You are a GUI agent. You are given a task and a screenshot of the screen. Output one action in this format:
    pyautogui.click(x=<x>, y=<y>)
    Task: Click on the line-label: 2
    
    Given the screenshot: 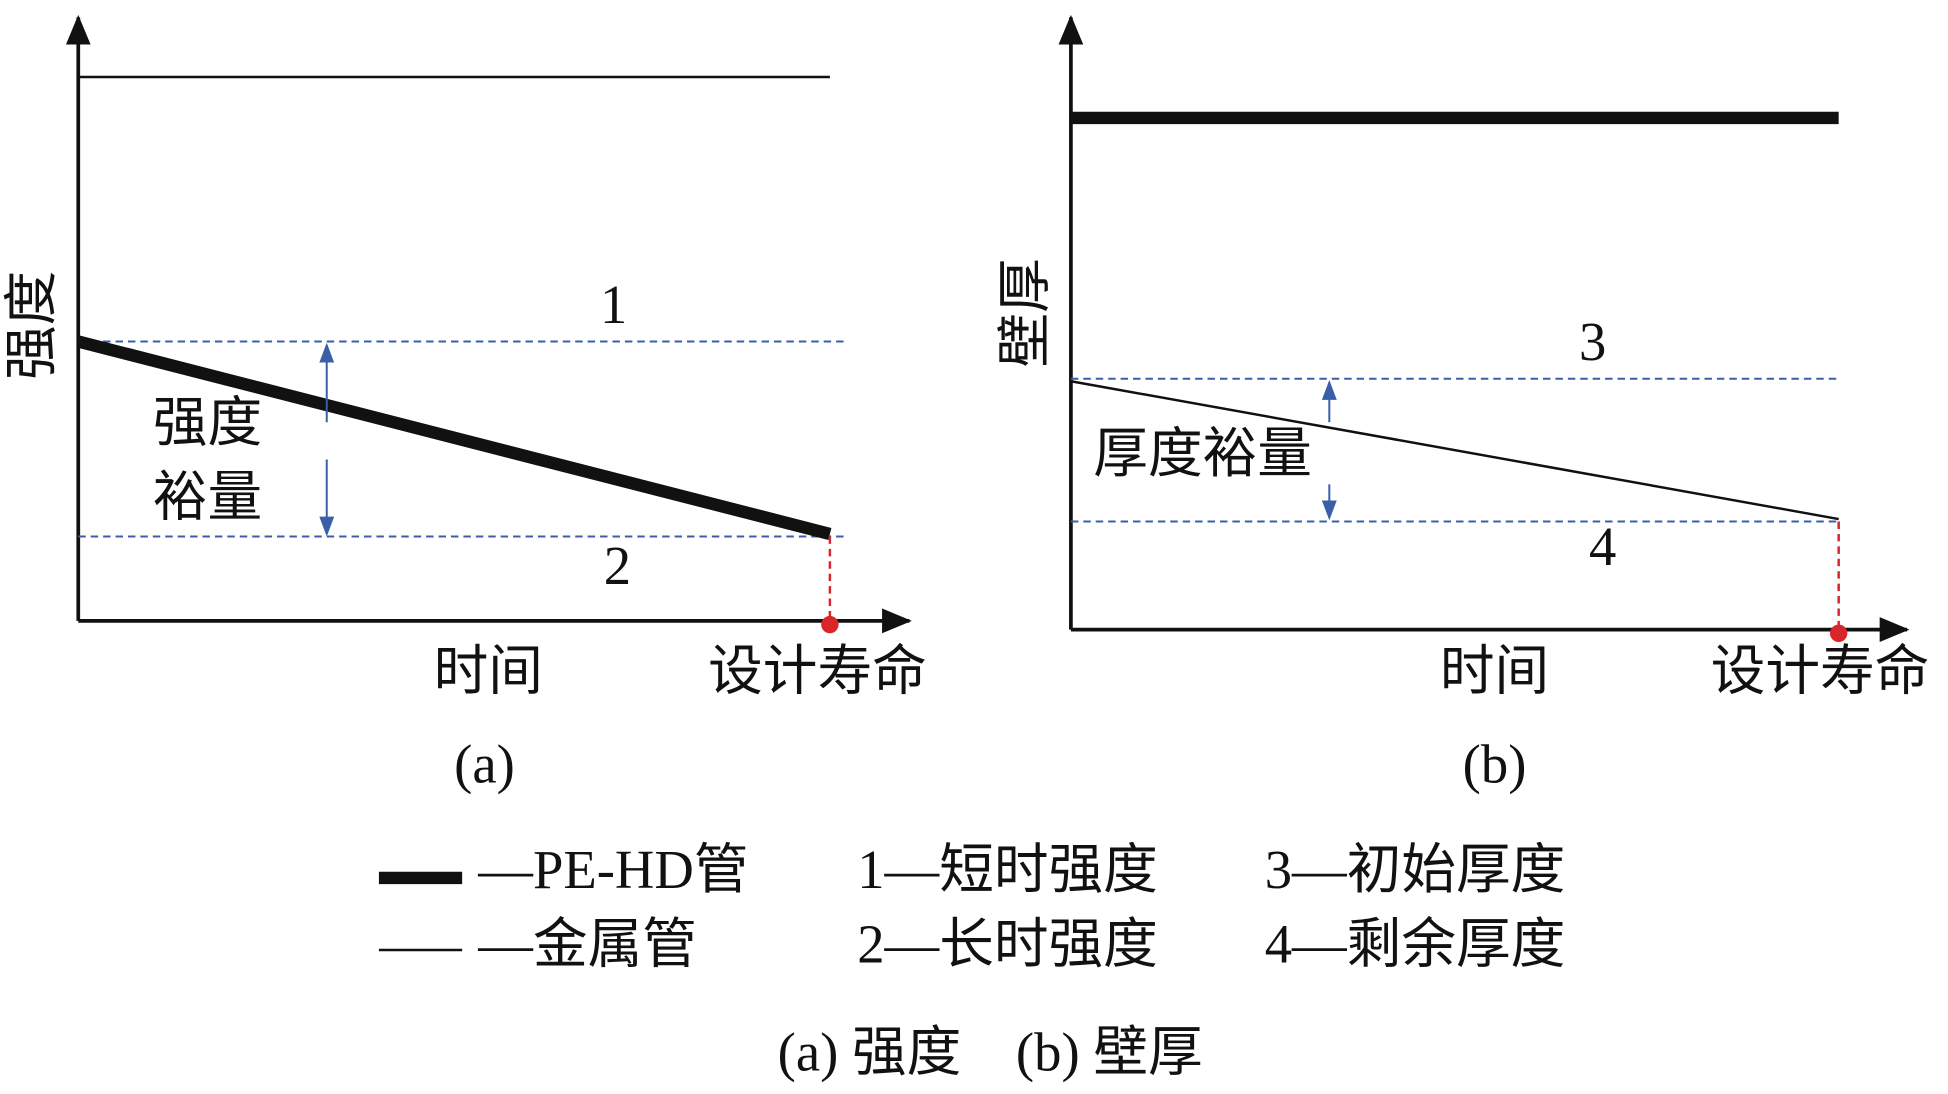 What is the action you would take?
    pyautogui.click(x=617, y=565)
    